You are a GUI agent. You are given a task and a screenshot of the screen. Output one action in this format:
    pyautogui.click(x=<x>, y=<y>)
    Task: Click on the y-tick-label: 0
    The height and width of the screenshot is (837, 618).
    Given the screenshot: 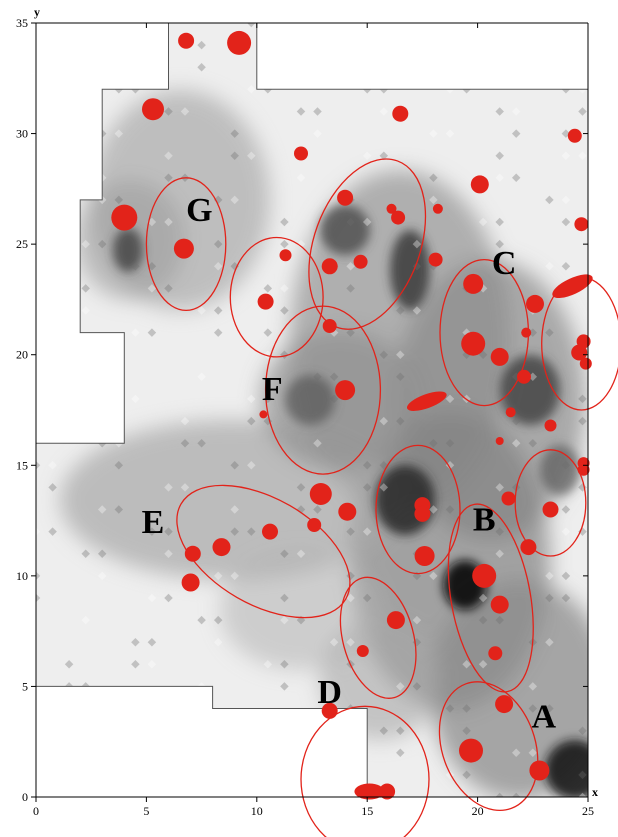 What is the action you would take?
    pyautogui.click(x=25, y=797)
    